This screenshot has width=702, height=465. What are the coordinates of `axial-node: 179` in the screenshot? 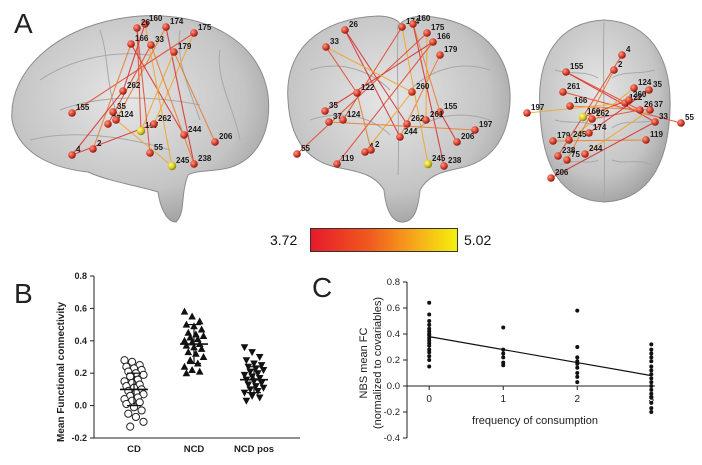 It's located at (560, 138).